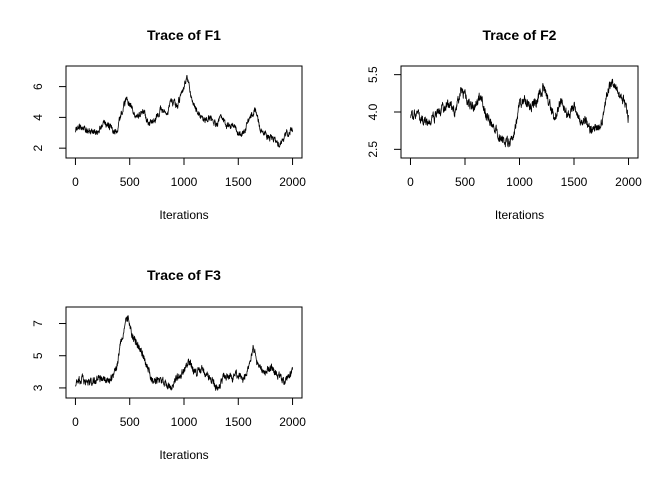 The height and width of the screenshot is (480, 672). I want to click on trace-line-f3, so click(184, 353).